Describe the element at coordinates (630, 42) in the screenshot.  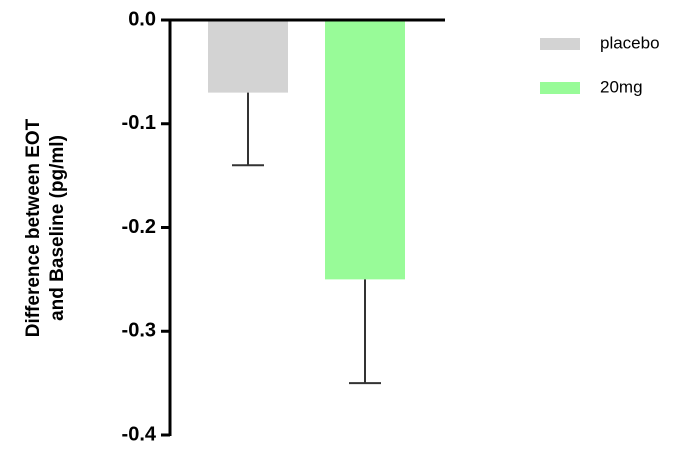
I see `legend-label: placebo` at that location.